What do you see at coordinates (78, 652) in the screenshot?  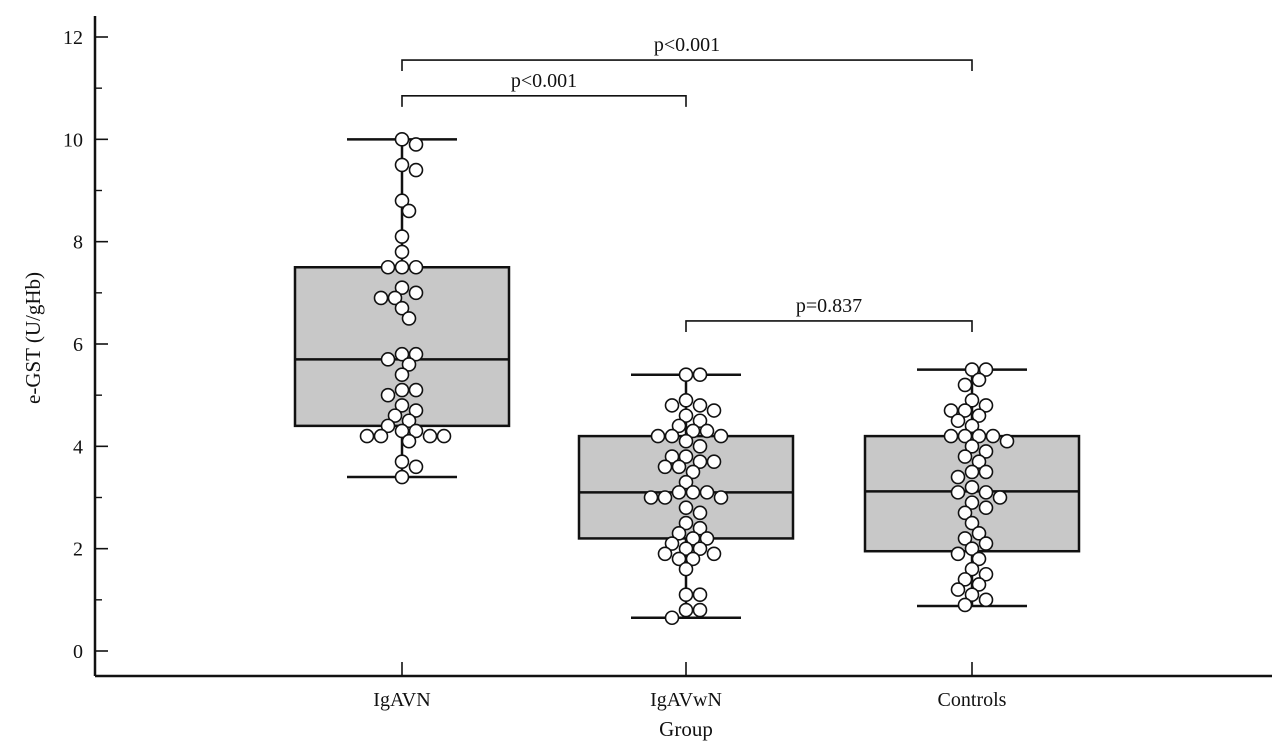 I see `y-tick-label: 0` at bounding box center [78, 652].